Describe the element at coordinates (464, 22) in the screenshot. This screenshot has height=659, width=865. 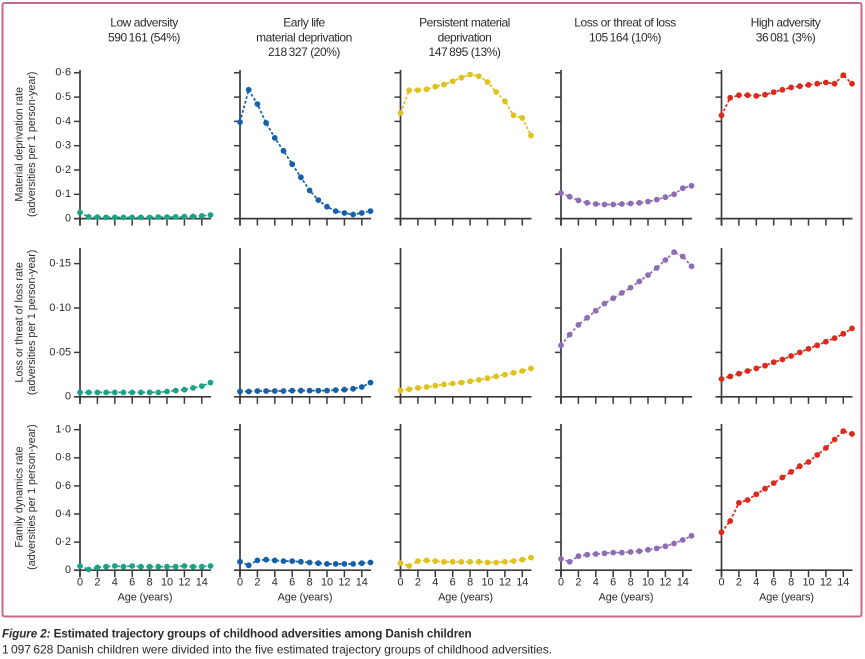
I see `svg-text: Persistent material` at that location.